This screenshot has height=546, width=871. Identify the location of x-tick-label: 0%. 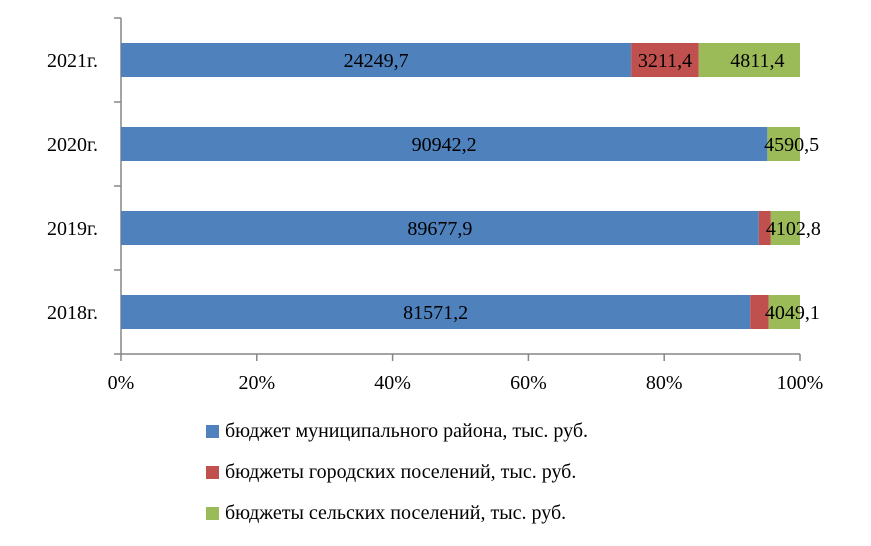
(121, 383).